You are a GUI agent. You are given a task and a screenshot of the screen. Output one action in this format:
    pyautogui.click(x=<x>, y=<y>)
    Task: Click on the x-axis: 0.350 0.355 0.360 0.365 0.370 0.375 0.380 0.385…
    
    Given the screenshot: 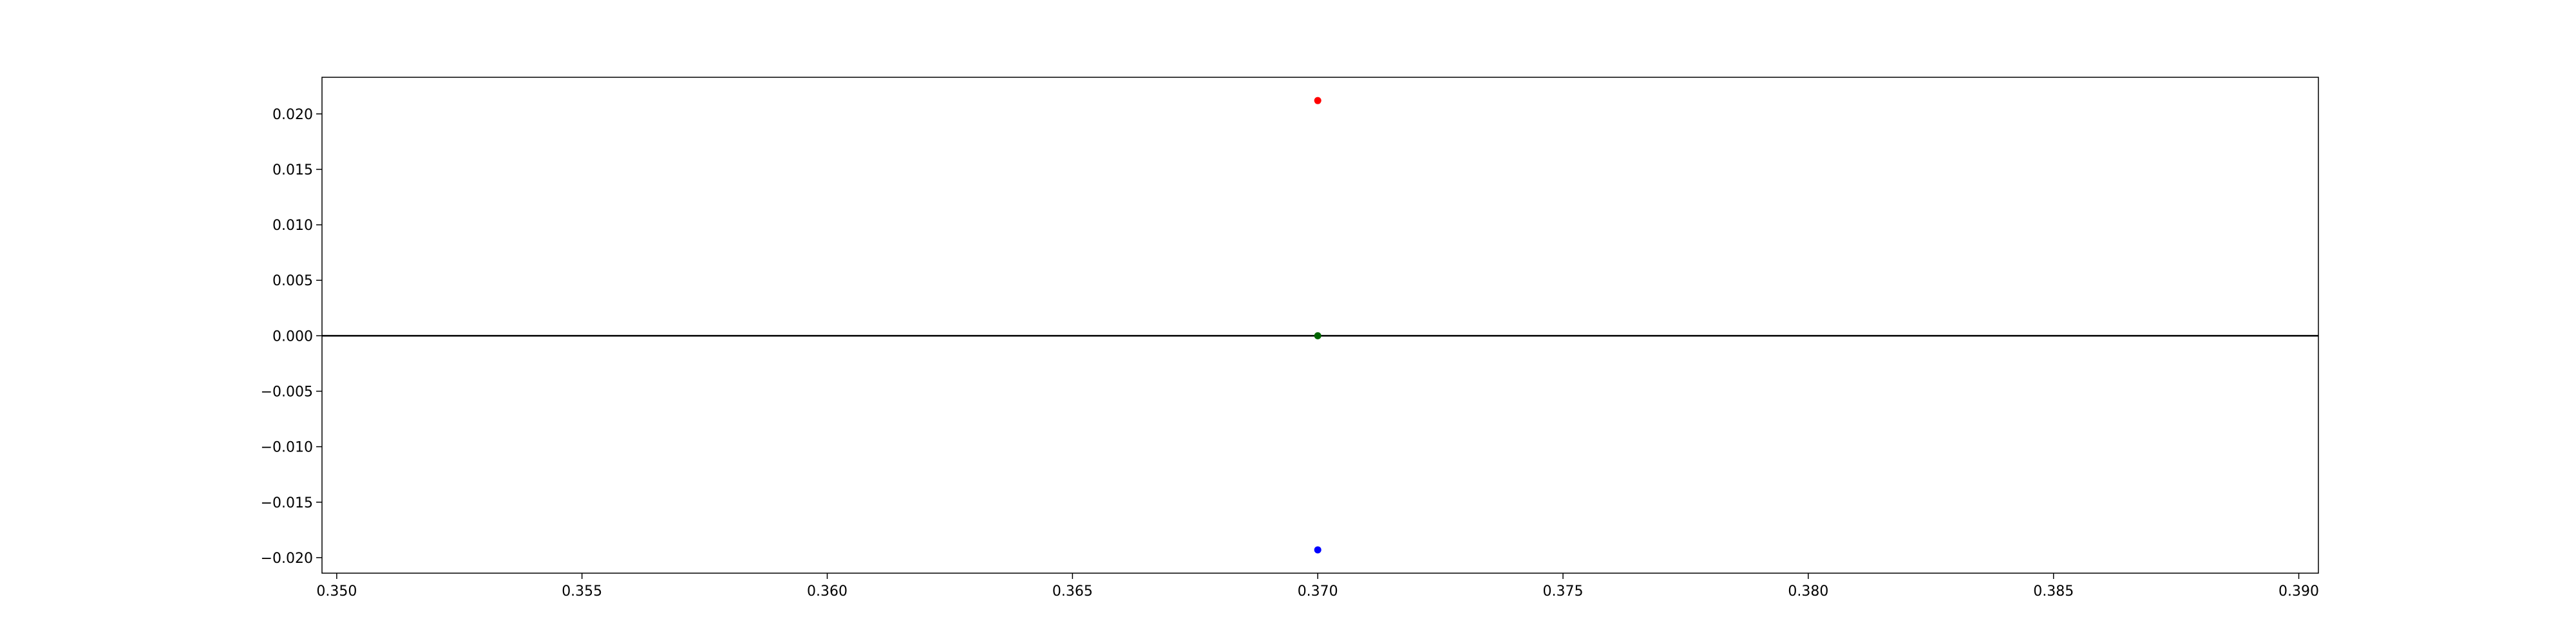 What is the action you would take?
    pyautogui.click(x=1318, y=587)
    